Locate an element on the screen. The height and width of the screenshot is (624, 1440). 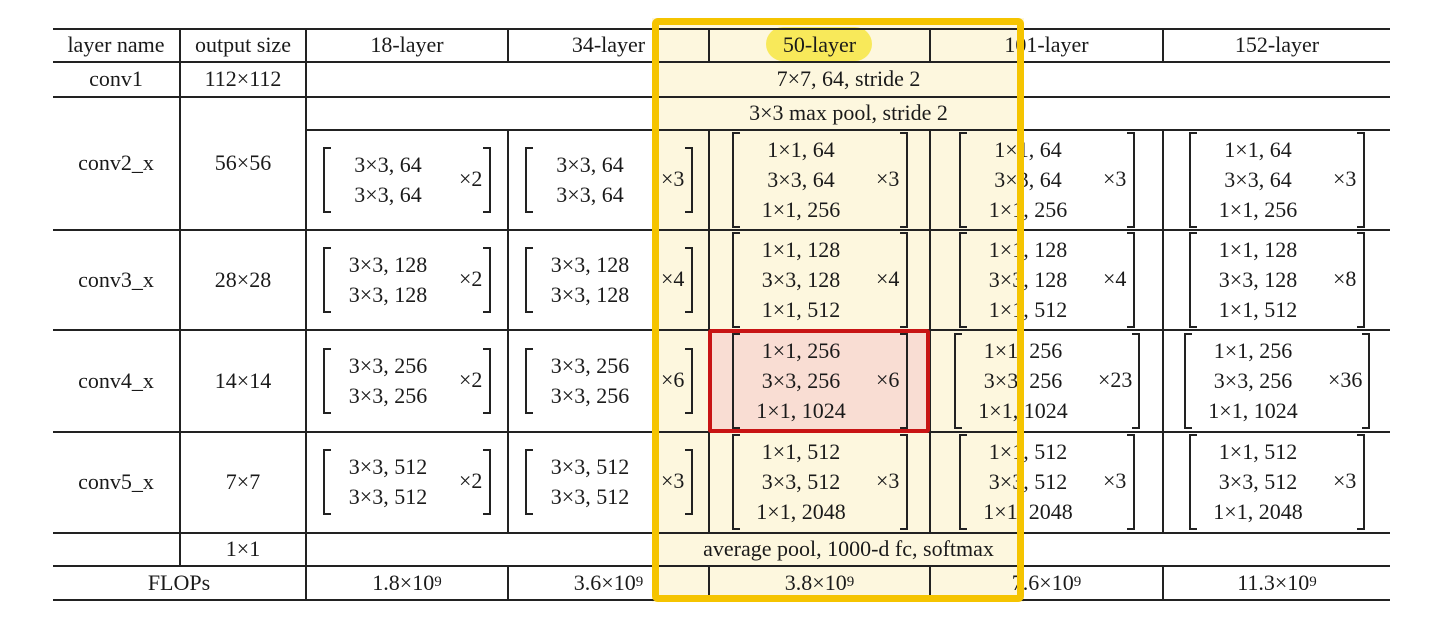
block-conv2-l101: 1×1, 64 3×3, 64 1×1, 256 ×3 is located at coordinates (1047, 180).